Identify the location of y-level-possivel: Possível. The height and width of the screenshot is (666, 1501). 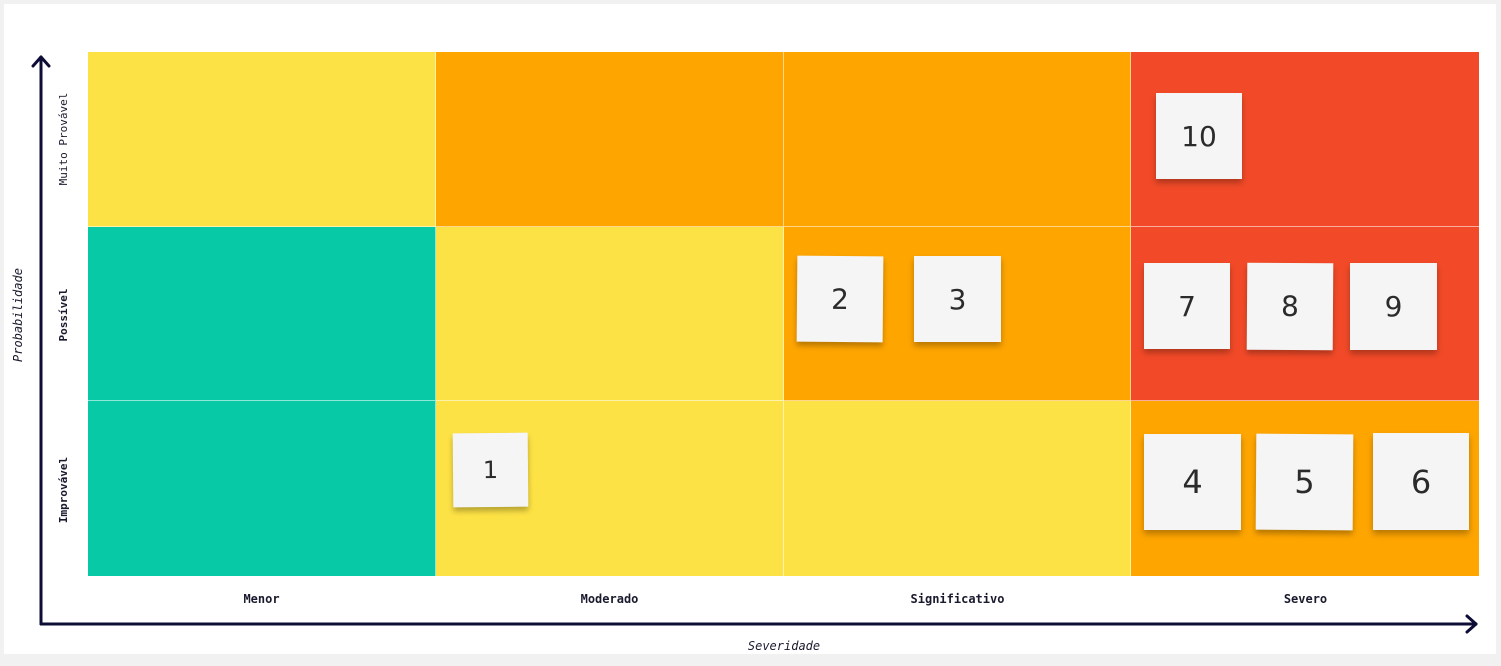
(63, 315).